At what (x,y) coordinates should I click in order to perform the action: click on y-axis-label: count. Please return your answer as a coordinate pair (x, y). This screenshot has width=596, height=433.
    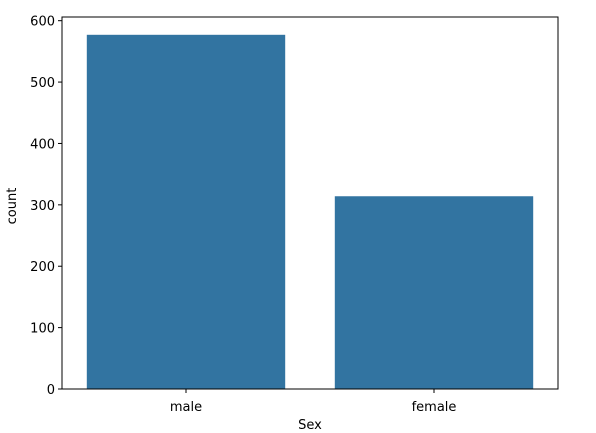
    Looking at the image, I should click on (12, 206).